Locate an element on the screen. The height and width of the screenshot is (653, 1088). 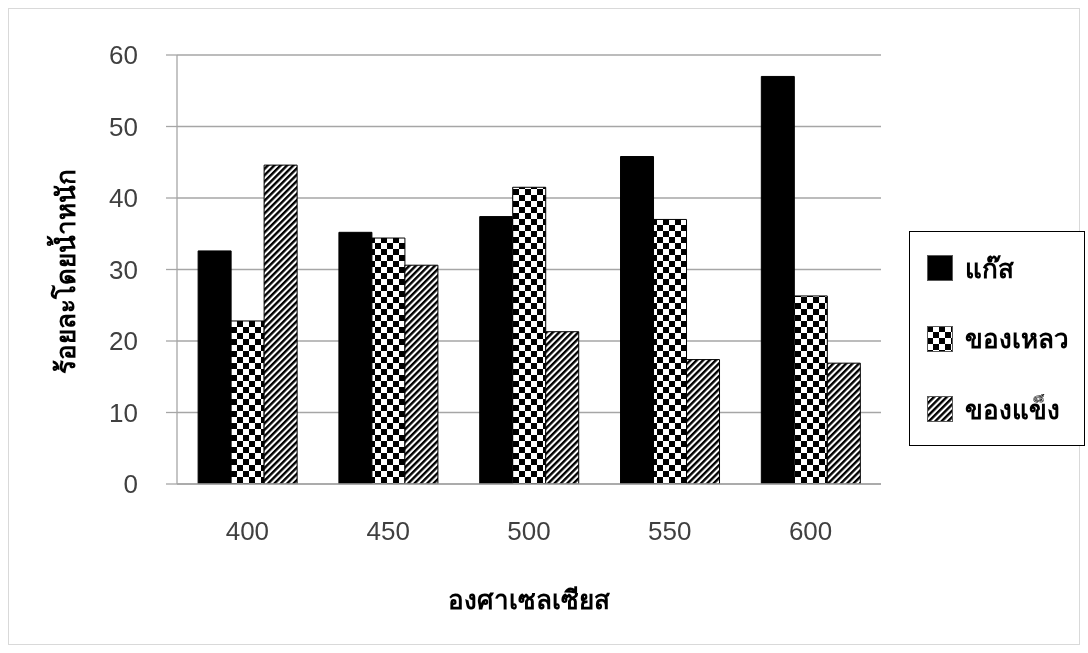
x-tick-label: 400 is located at coordinates (247, 531).